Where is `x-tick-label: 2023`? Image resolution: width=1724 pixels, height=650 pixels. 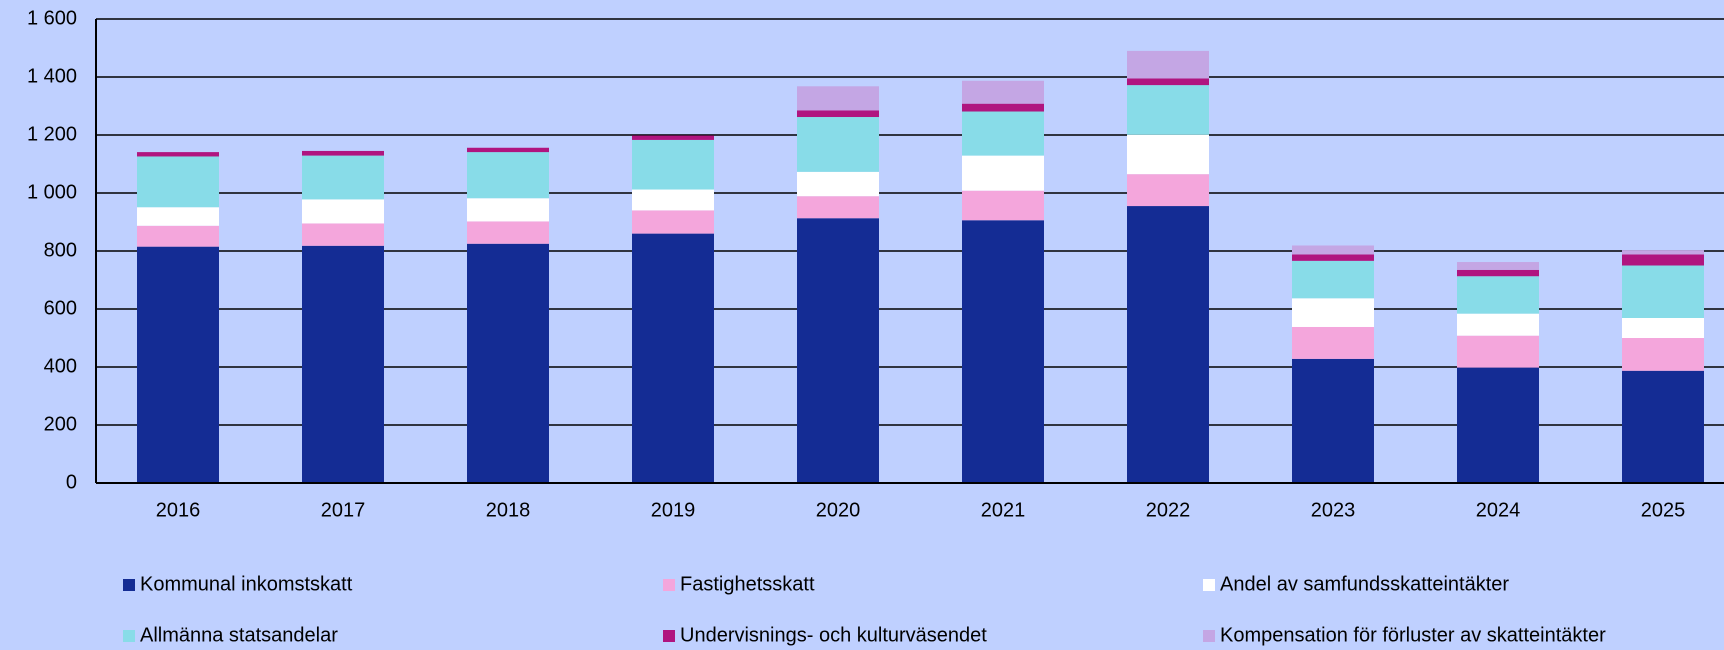 x-tick-label: 2023 is located at coordinates (1333, 510).